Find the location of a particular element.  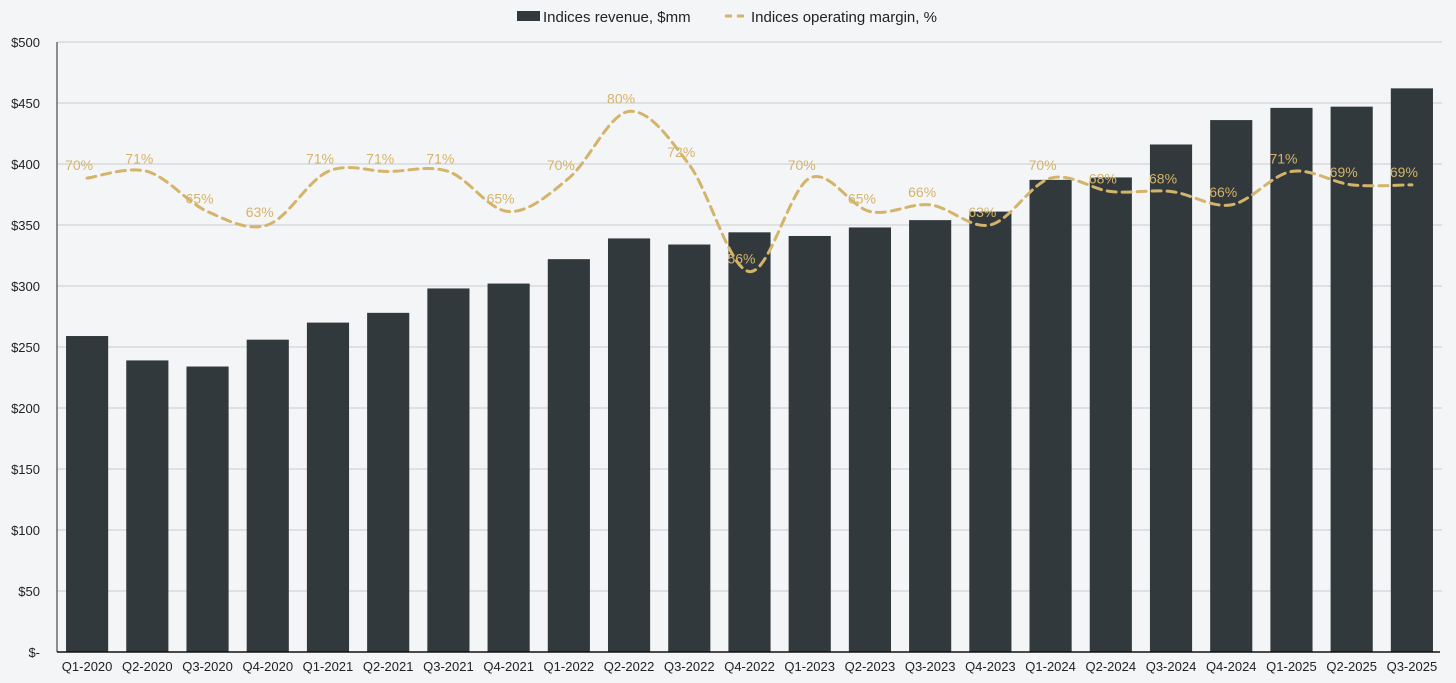

x-tick-label: Q3-2025 is located at coordinates (1412, 666).